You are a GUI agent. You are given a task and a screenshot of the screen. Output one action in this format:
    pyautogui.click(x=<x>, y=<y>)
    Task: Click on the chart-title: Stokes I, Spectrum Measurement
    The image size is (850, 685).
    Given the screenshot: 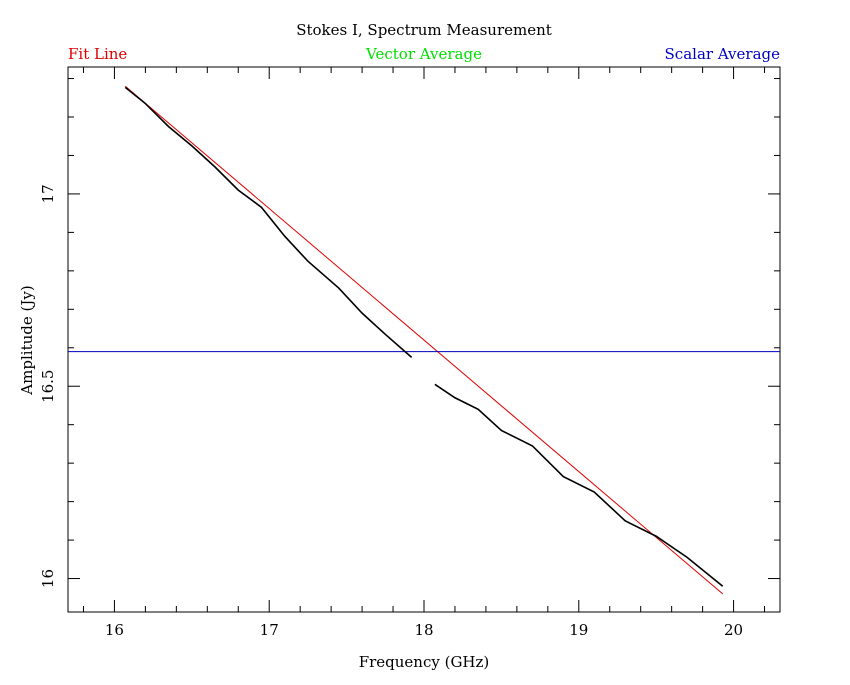 What is the action you would take?
    pyautogui.click(x=424, y=30)
    